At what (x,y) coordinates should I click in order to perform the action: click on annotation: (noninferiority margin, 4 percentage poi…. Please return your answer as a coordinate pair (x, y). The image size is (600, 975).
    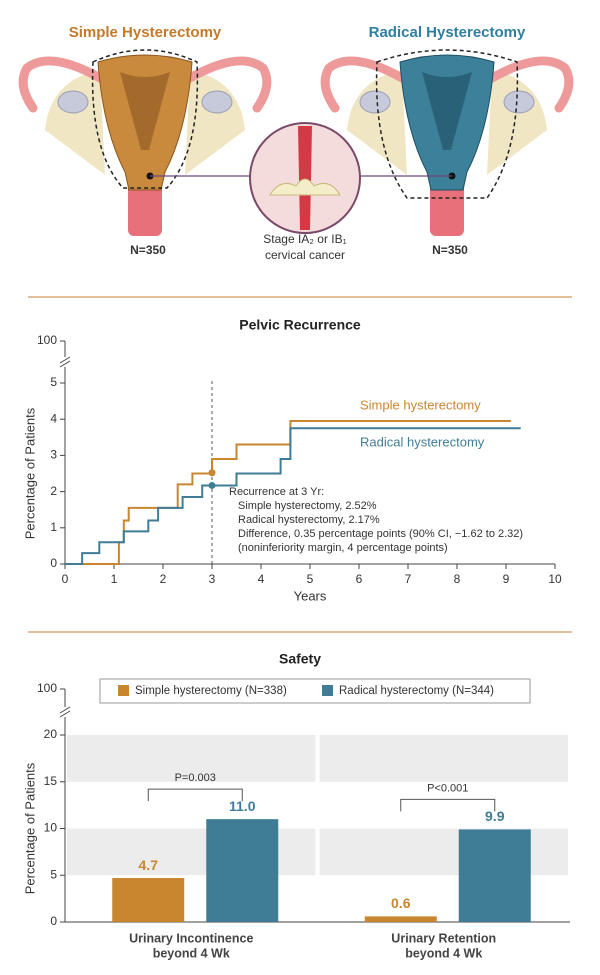
    Looking at the image, I should click on (343, 548).